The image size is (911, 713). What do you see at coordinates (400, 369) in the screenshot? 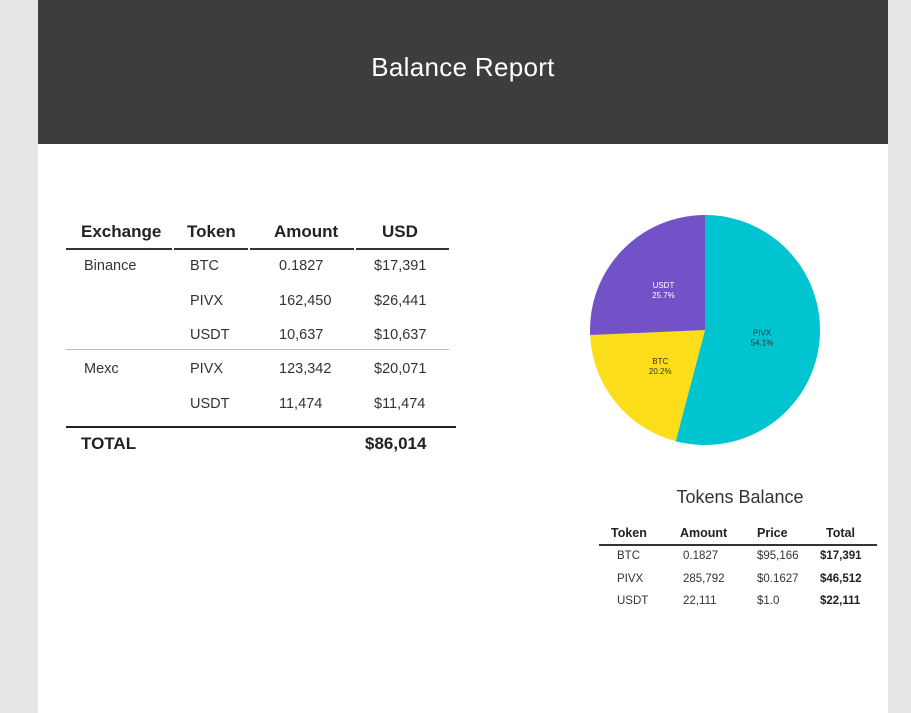
I see `table-cell-usd: $20,071` at bounding box center [400, 369].